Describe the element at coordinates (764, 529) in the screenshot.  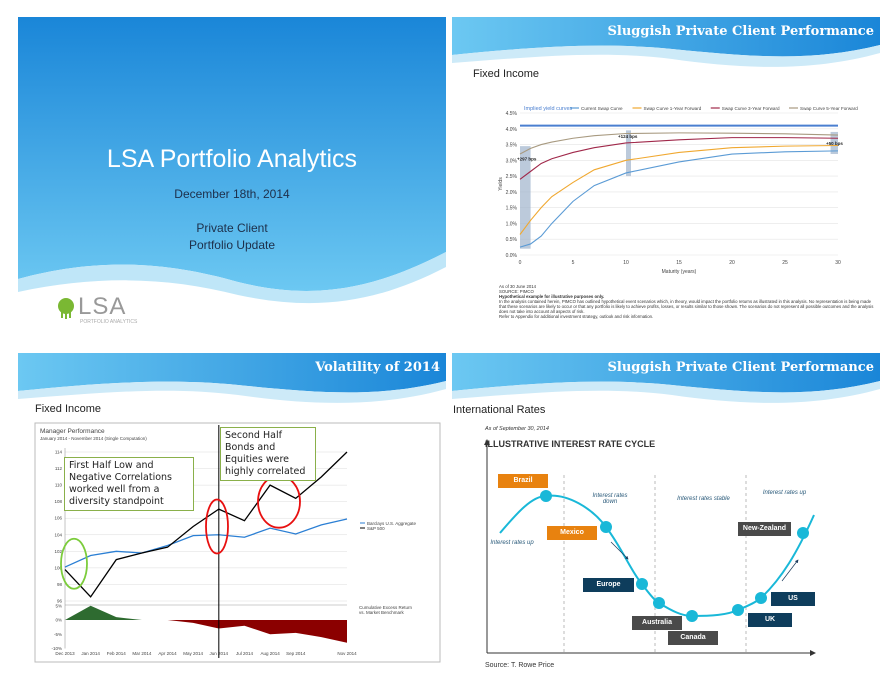
I see `country-new-zealand: New-Zealand` at that location.